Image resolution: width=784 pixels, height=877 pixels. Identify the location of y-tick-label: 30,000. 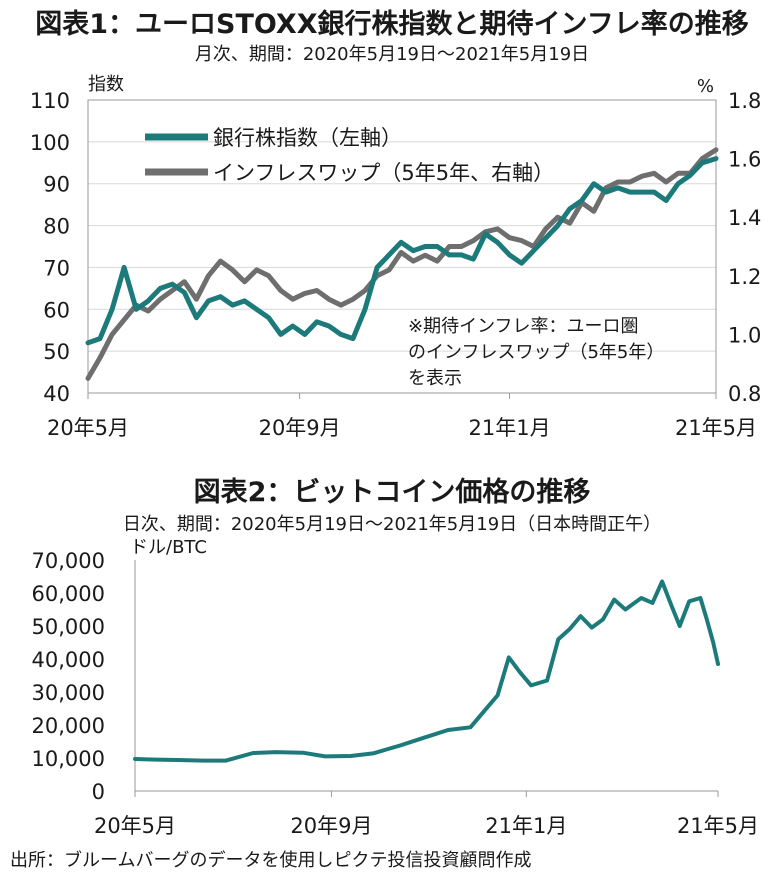
(68, 693).